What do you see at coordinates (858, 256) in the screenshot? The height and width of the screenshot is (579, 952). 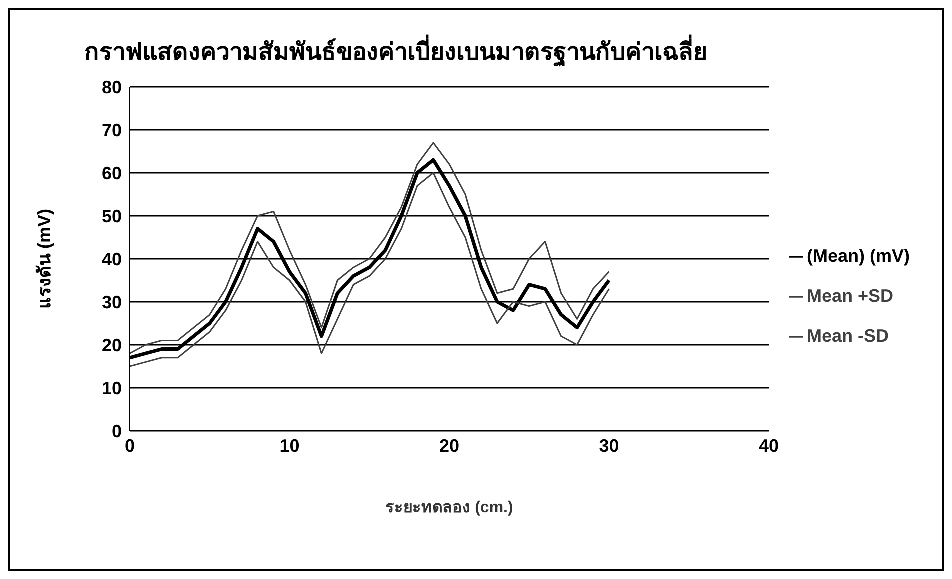 I see `legend-label: (Mean) (mV)` at bounding box center [858, 256].